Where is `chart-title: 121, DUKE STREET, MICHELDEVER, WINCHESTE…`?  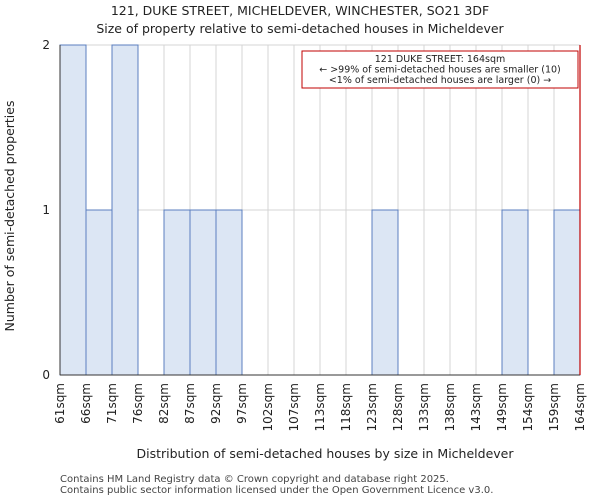 chart-title: 121, DUKE STREET, MICHELDEVER, WINCHESTE… is located at coordinates (300, 10).